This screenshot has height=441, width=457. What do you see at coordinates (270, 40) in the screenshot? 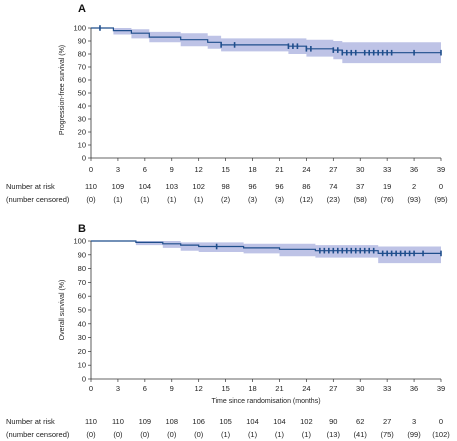
I see `panel-a-censor-marks` at bounding box center [270, 40].